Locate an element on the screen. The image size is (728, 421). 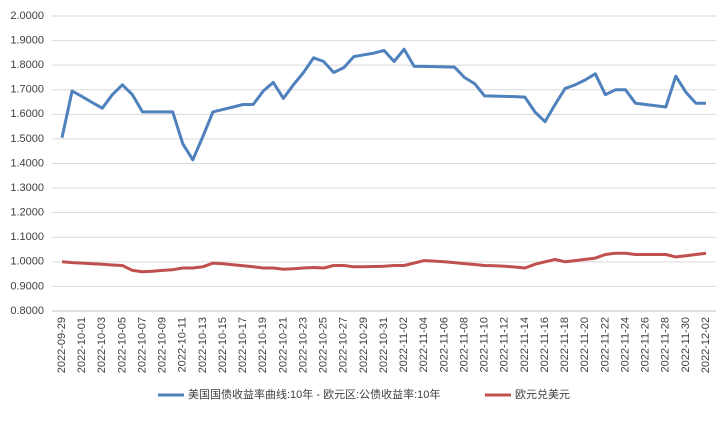
y-tick-label: 1.7000 is located at coordinates (27, 90).